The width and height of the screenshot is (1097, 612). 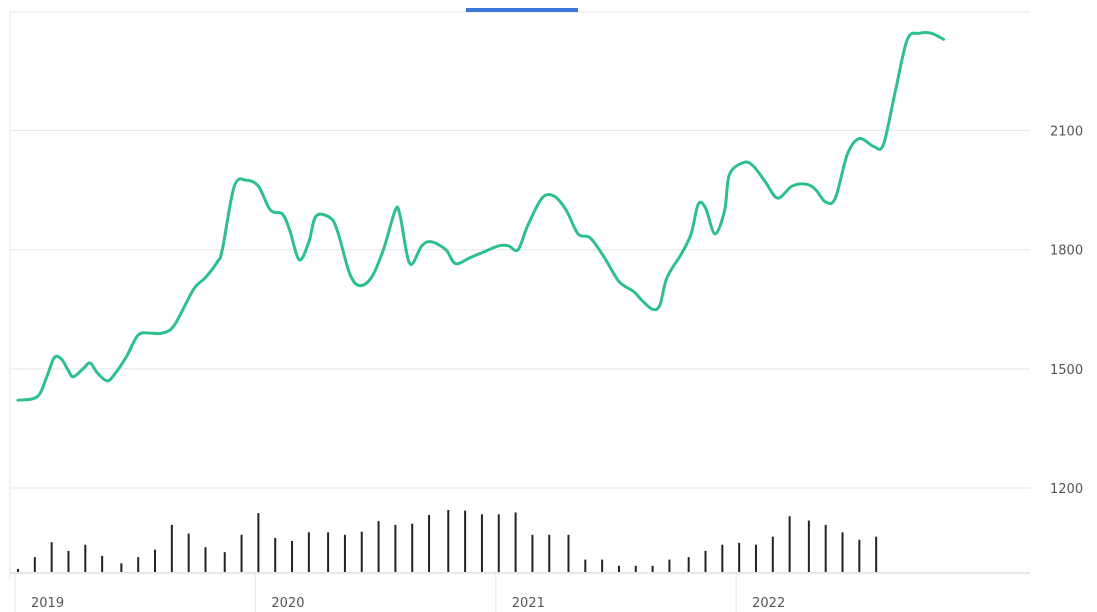 What do you see at coordinates (522, 10) in the screenshot?
I see `tab-indicator` at bounding box center [522, 10].